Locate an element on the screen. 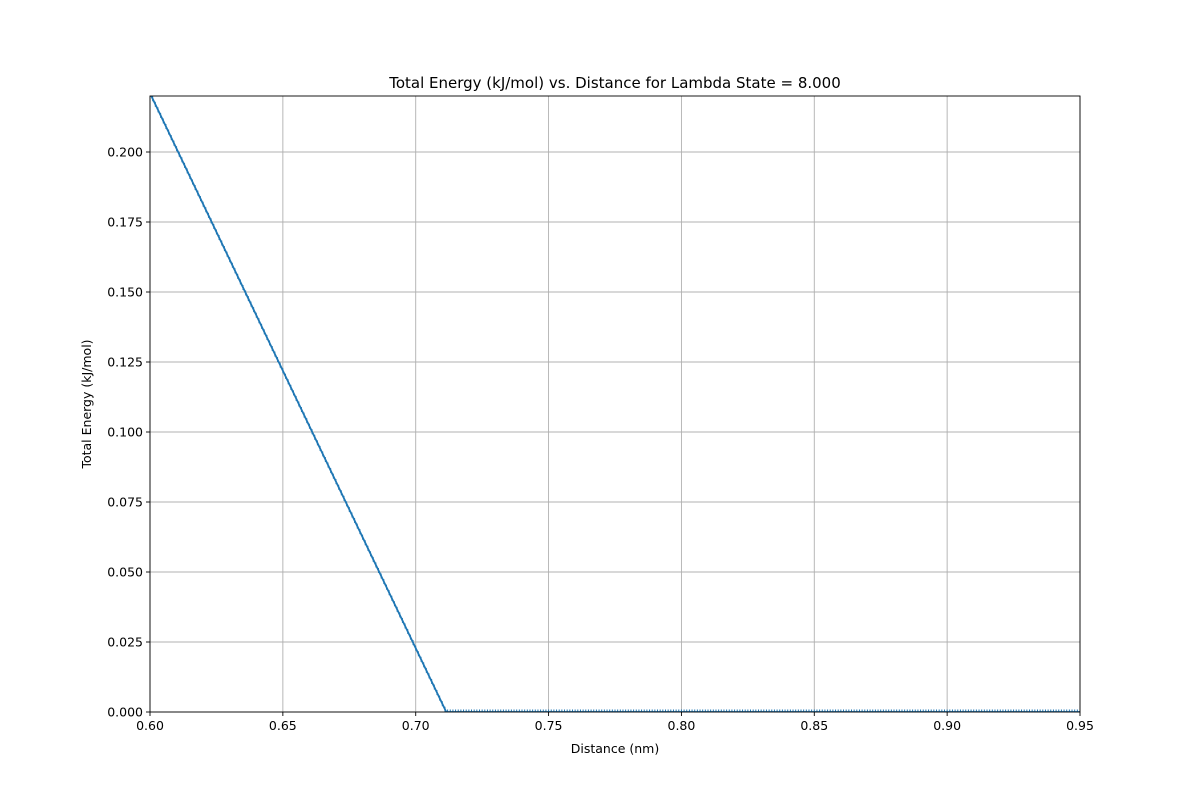 This screenshot has height=800, width=1200. x-tick-label: 0.70 is located at coordinates (416, 725).